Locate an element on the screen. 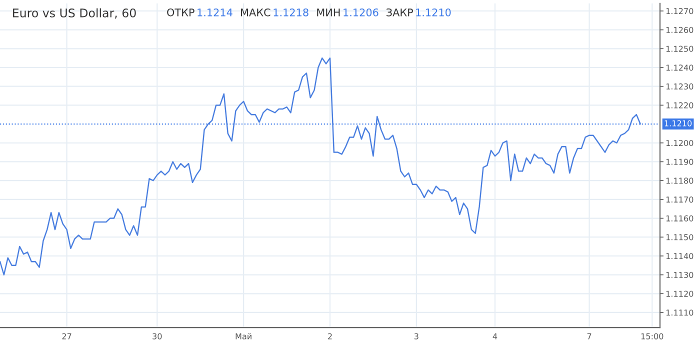 This screenshot has height=343, width=700. x-tick-label: 27 is located at coordinates (67, 336).